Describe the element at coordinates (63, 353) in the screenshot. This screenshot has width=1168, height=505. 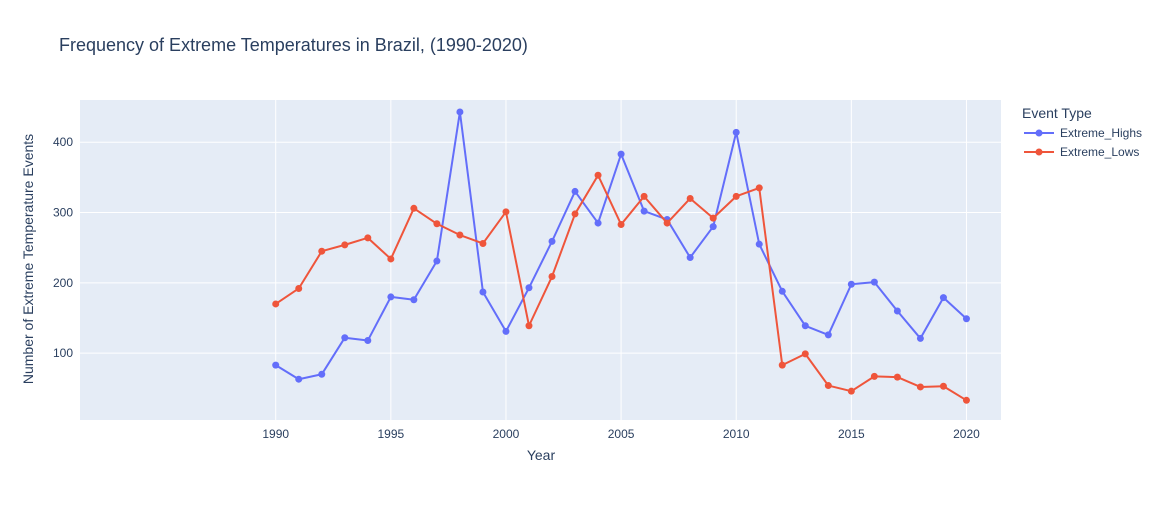
I see `y-tick-label: 100` at that location.